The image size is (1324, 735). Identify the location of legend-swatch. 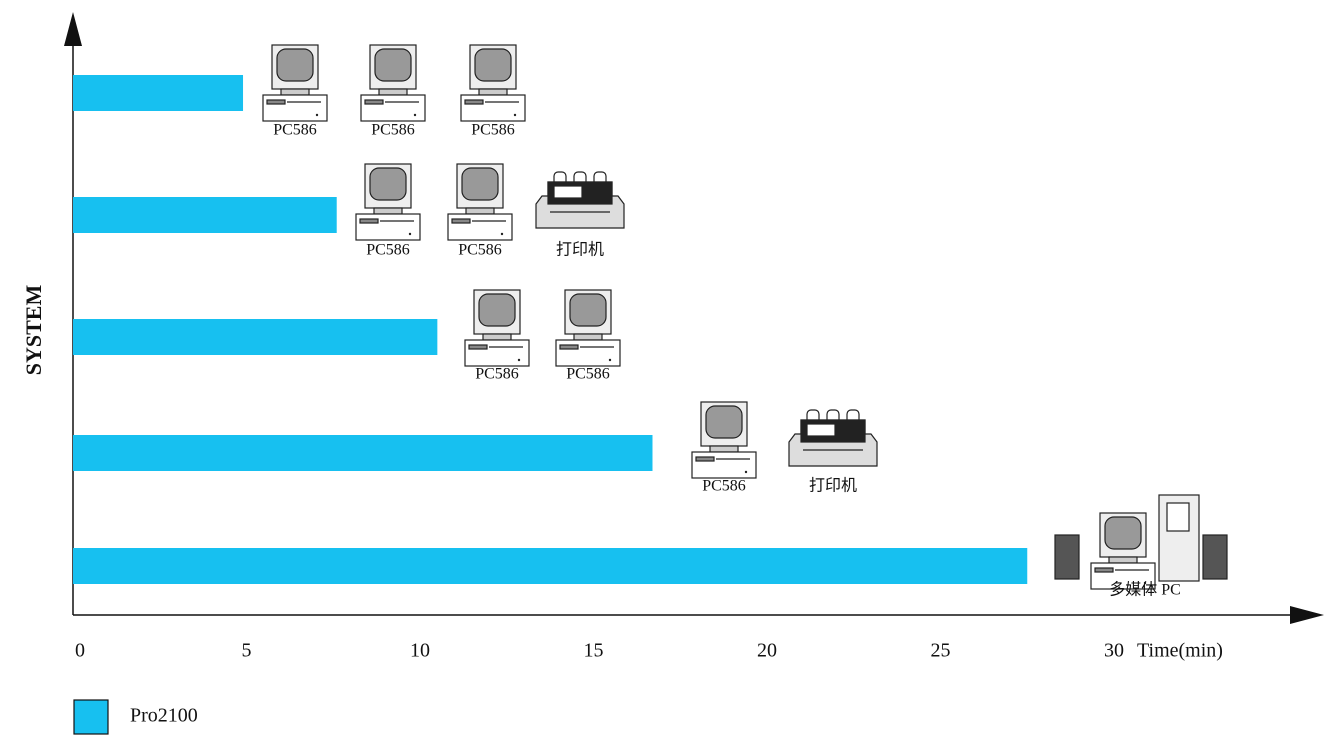
(91, 717).